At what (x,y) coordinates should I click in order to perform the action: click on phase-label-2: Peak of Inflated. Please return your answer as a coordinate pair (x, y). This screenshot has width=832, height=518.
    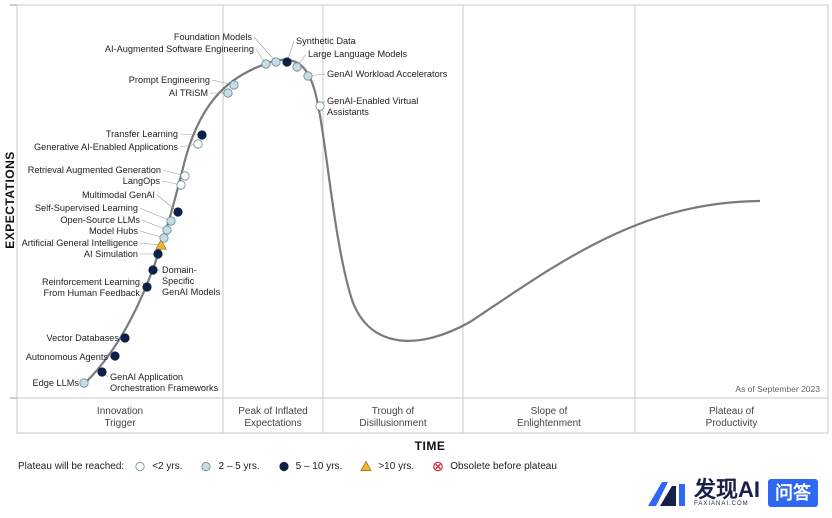
    Looking at the image, I should click on (273, 411).